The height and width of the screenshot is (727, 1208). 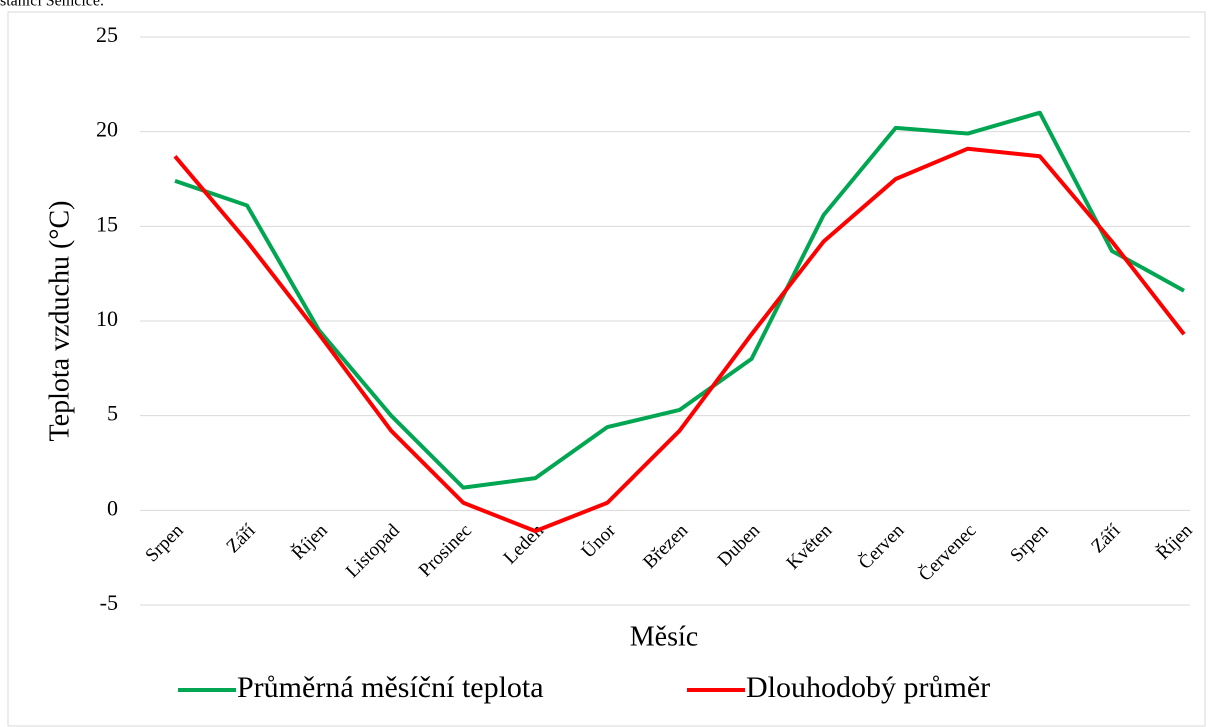 I want to click on x-tick-label: Listopad, so click(x=373, y=551).